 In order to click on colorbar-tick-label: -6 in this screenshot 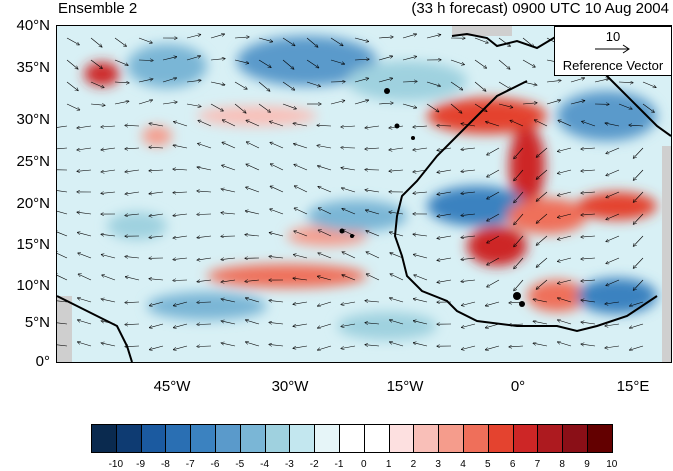, I will do `click(215, 464)`.